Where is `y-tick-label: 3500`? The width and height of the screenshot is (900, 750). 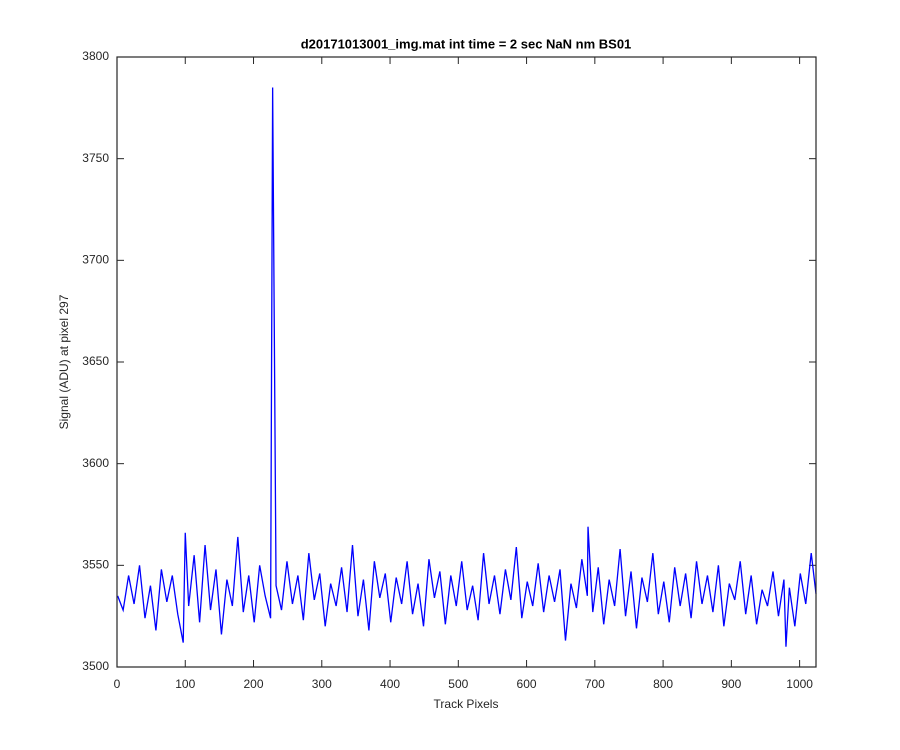 y-tick-label: 3500 is located at coordinates (95, 666).